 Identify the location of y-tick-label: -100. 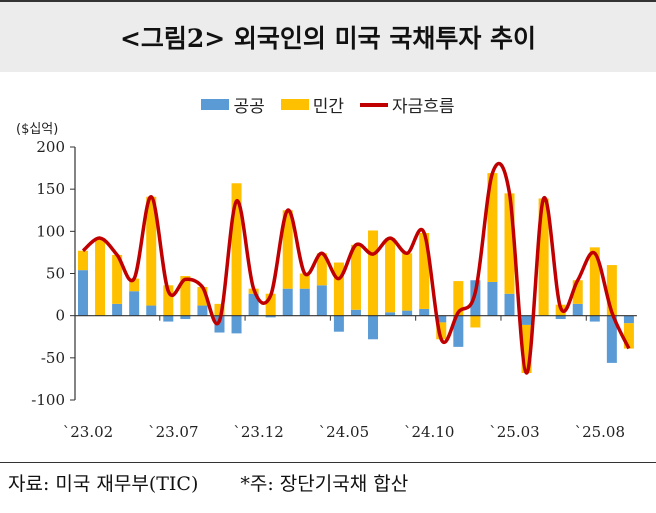
(48, 400).